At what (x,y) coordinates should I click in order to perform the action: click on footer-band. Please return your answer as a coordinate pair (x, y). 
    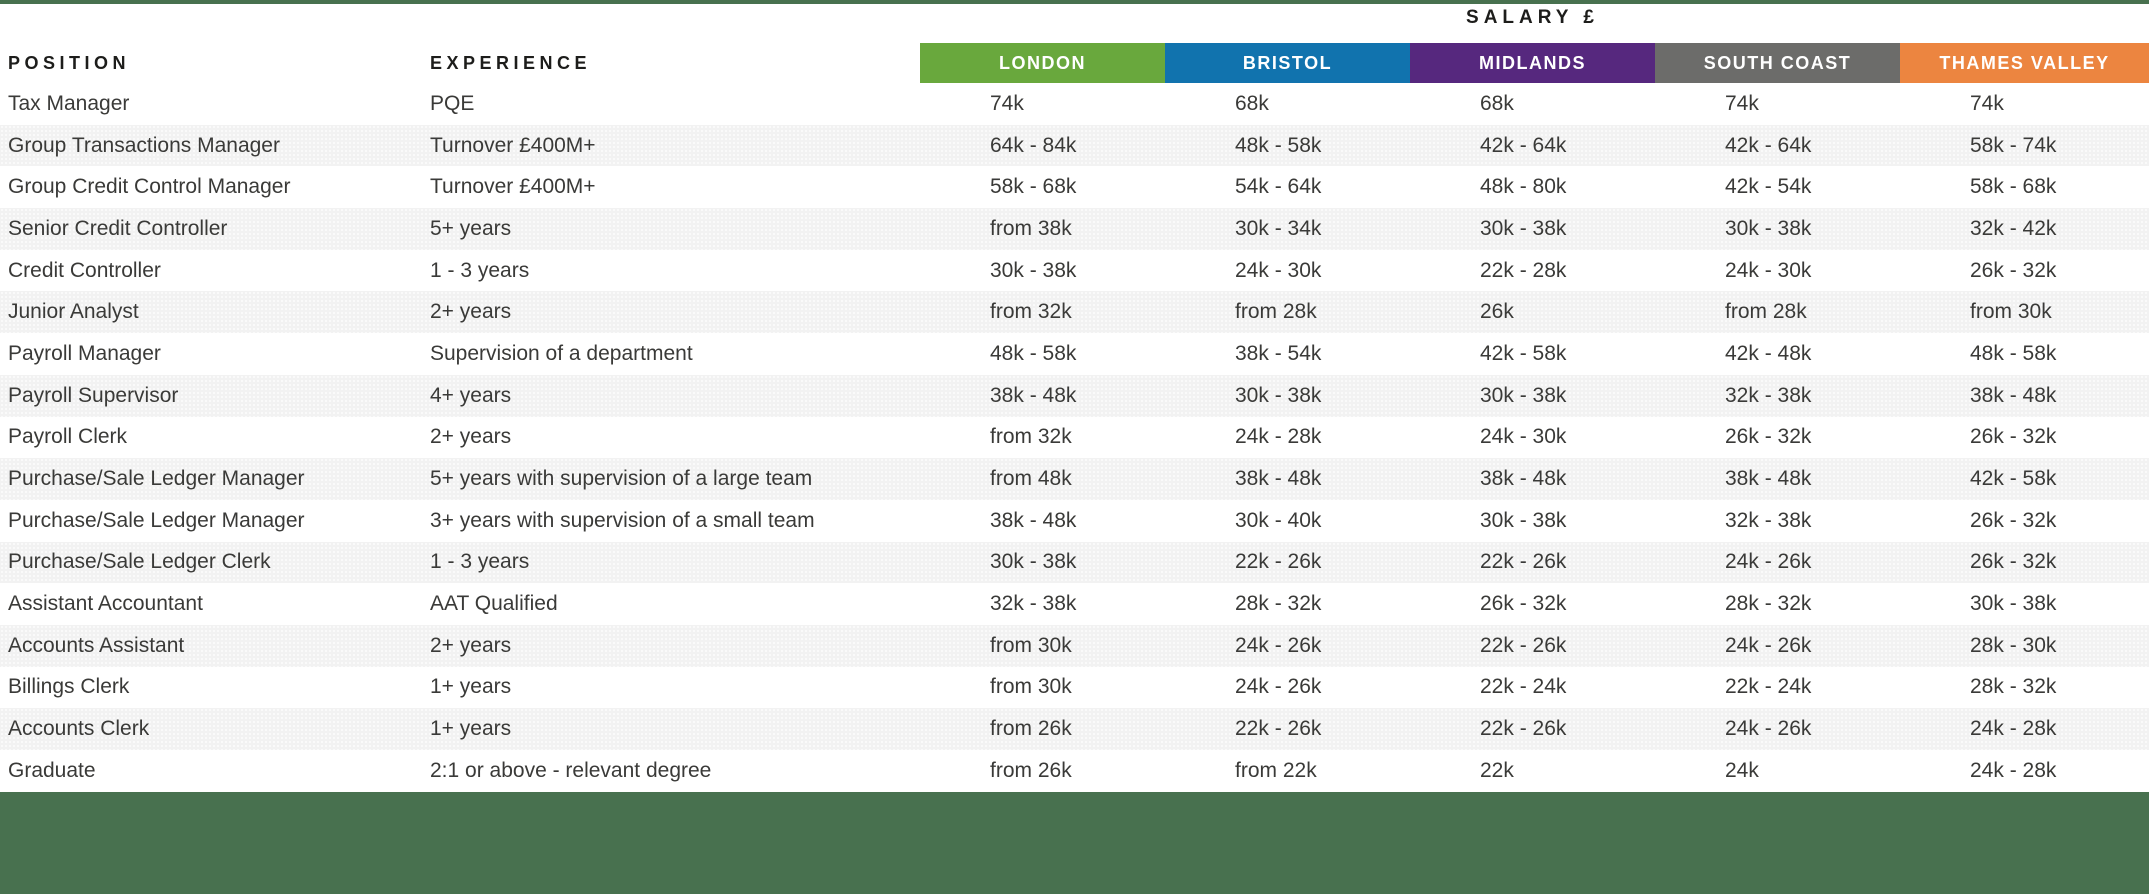
    Looking at the image, I should click on (1074, 843).